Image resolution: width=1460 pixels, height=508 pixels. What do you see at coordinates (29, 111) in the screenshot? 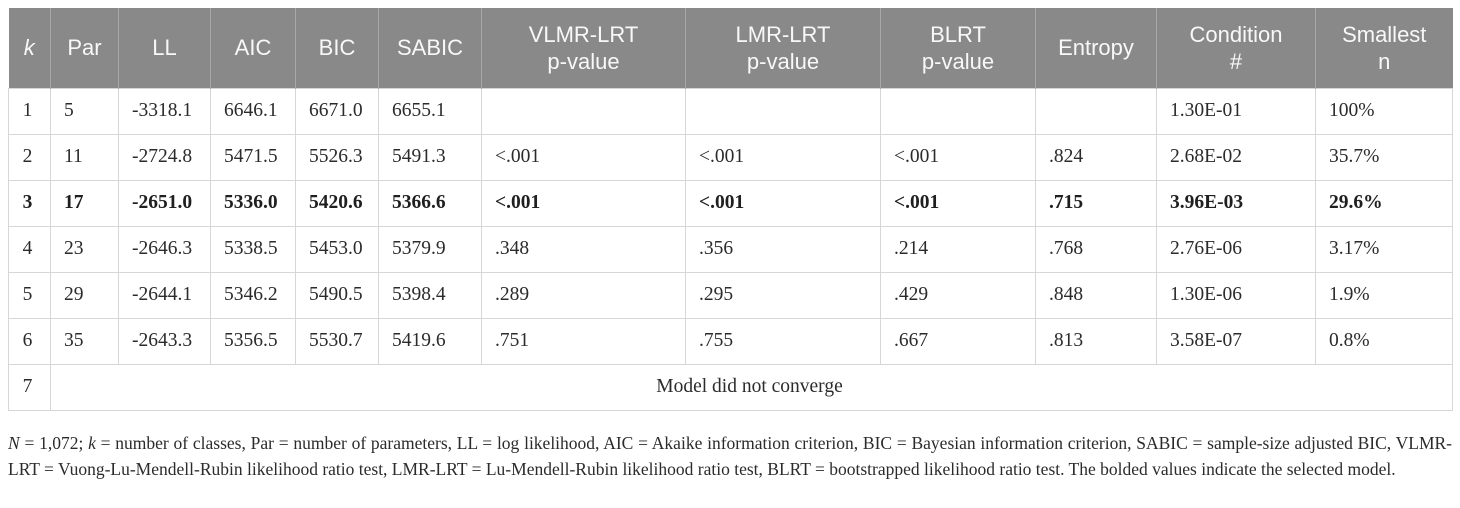
I see `table-cell: 1` at bounding box center [29, 111].